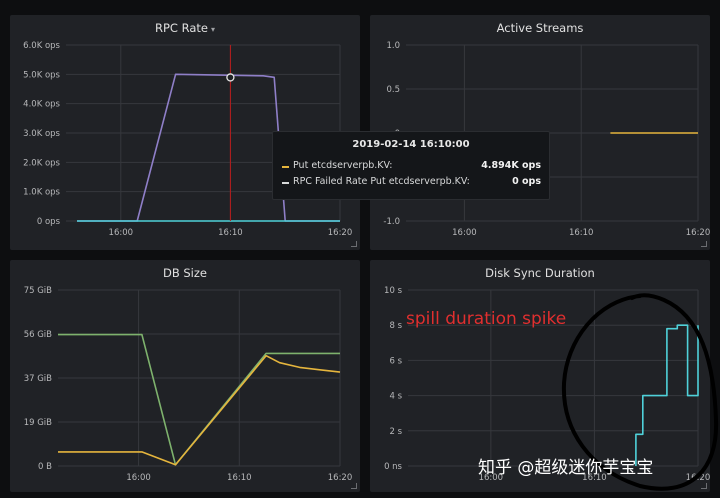  I want to click on y-tick-label: 6.0K ops, so click(41, 46).